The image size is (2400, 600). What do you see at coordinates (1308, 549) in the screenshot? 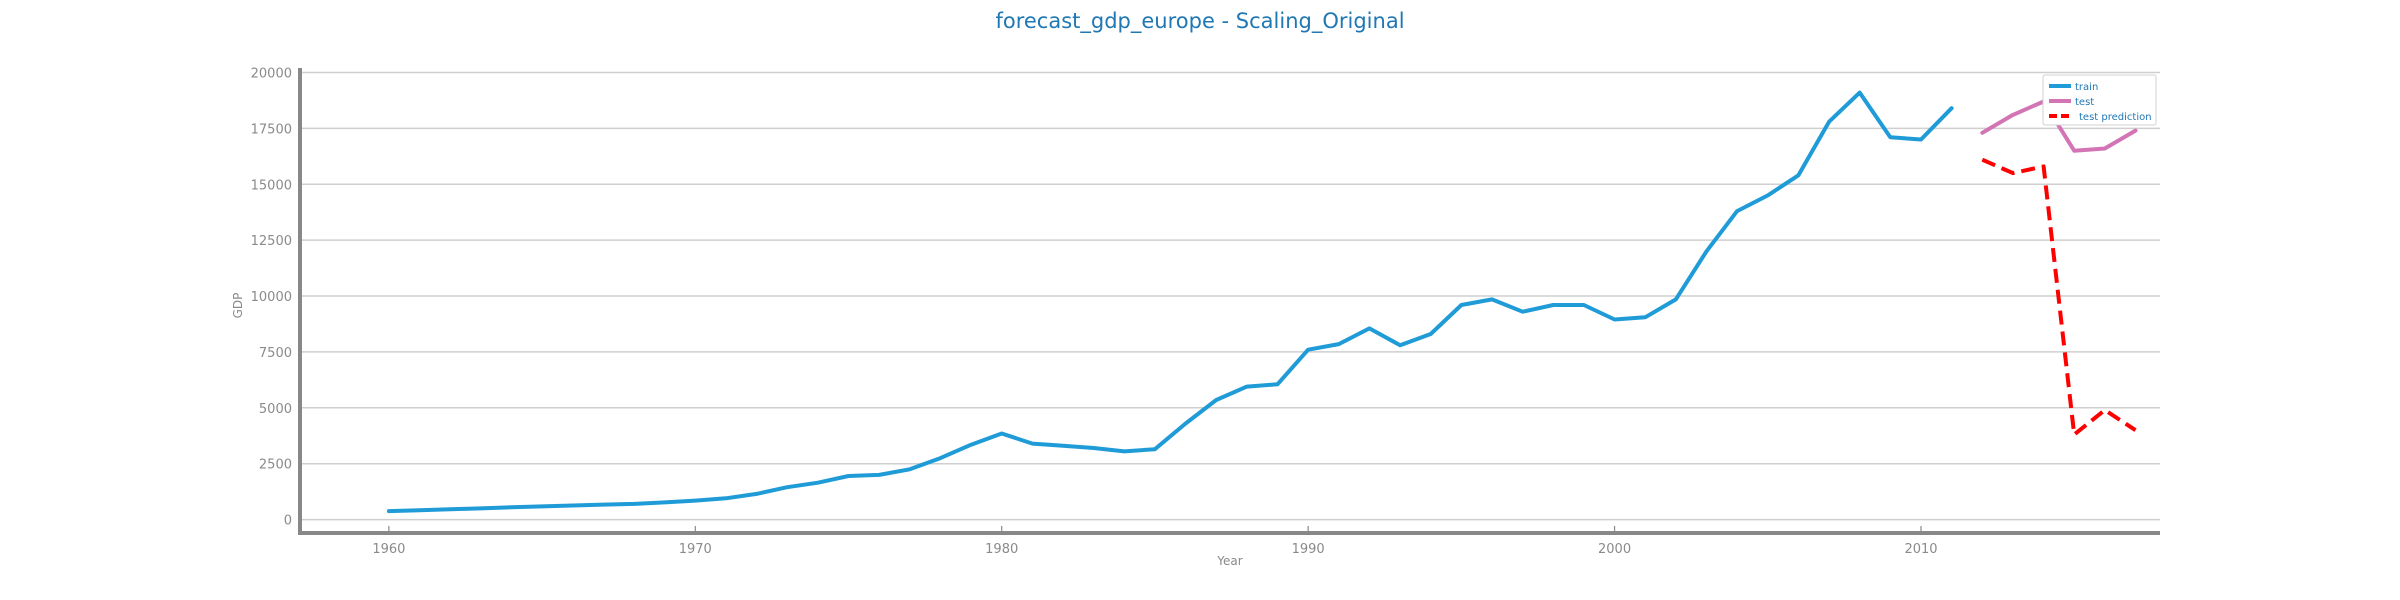
I see `x-tick-label: 1990` at bounding box center [1308, 549].